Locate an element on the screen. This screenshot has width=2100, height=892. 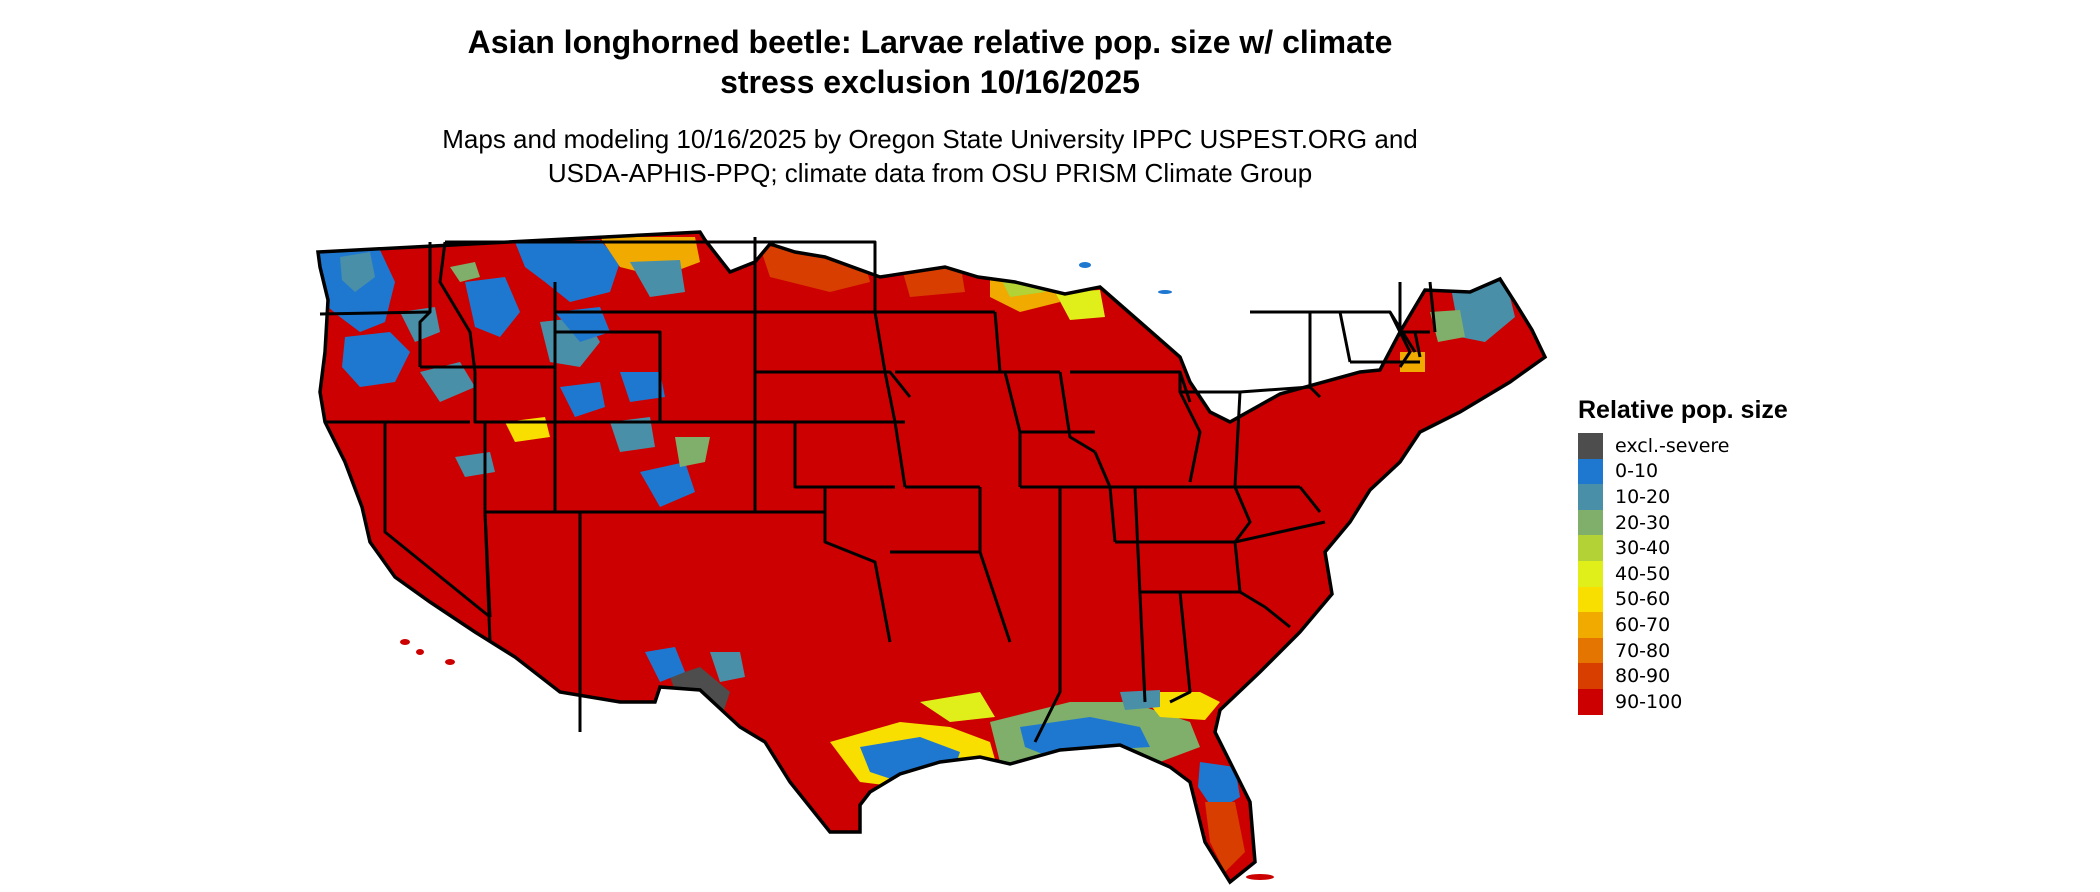
legend-item: 80-90 is located at coordinates (1683, 676).